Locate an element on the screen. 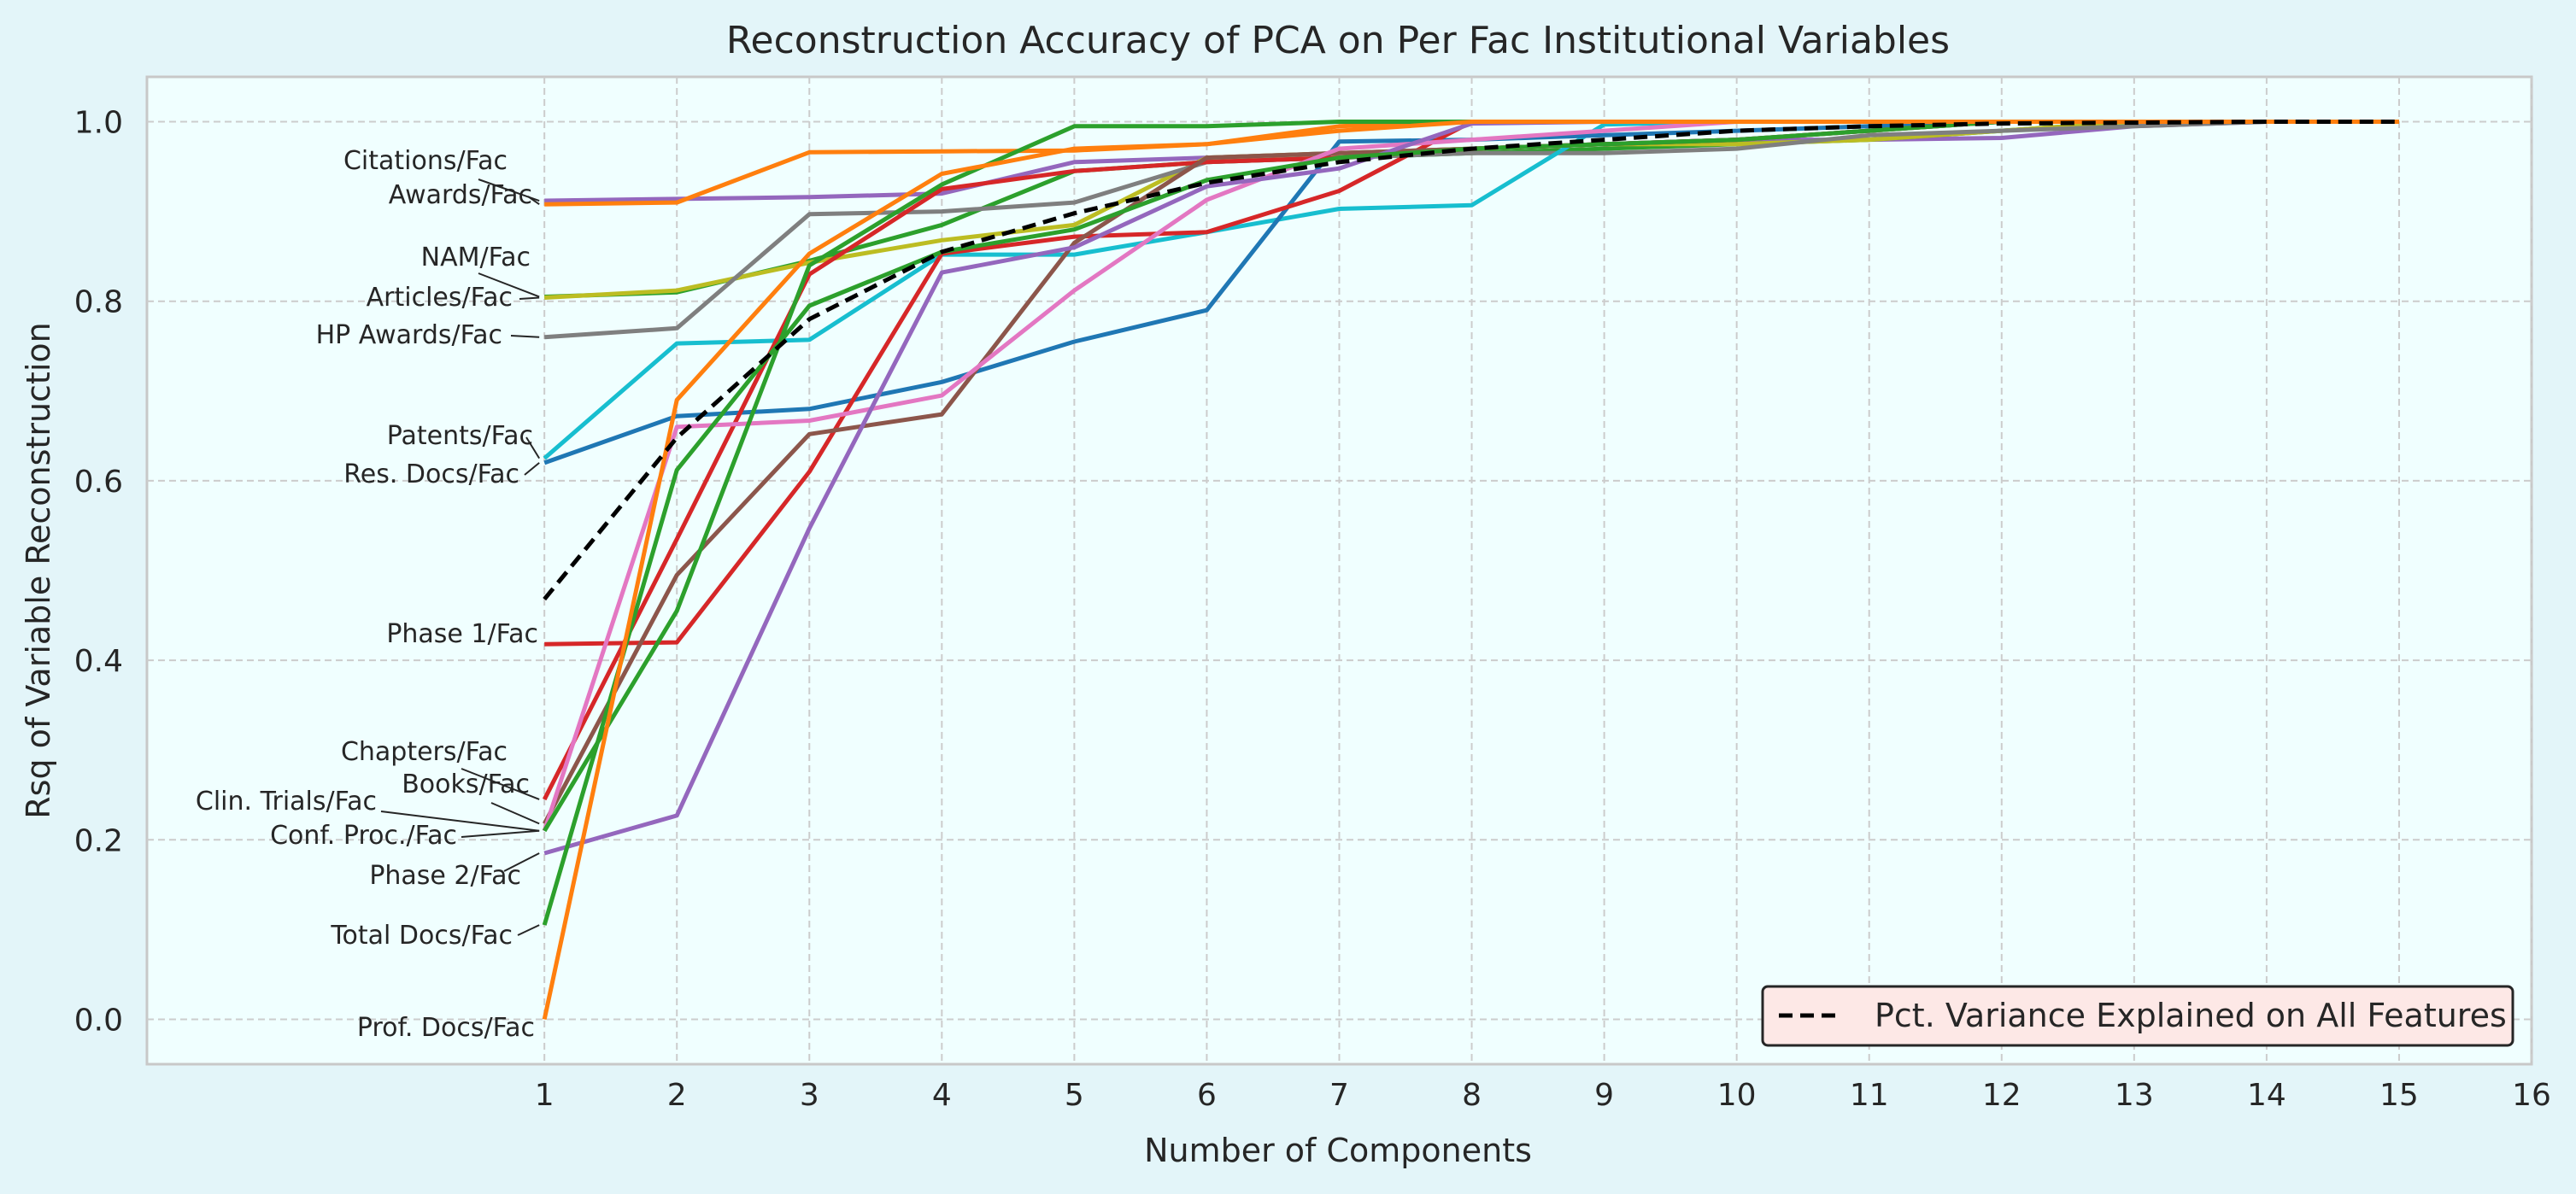  series-annotation-label: Books/Fac is located at coordinates (466, 785).